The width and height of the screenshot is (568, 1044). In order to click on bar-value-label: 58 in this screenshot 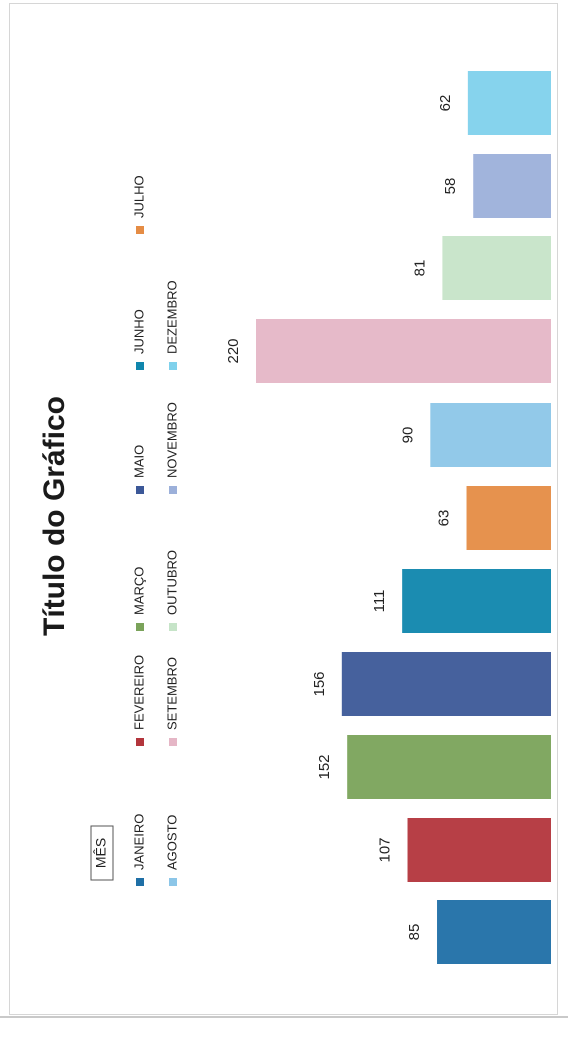, I will do `click(450, 186)`.